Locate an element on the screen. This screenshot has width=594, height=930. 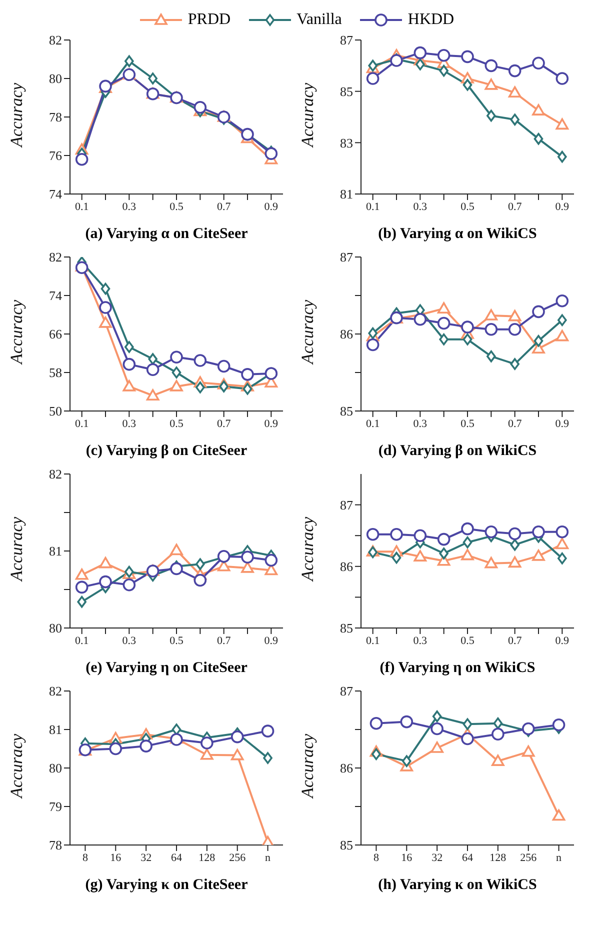
text: (a) Varying α on CiteSeer is located at coordinates (166, 234).